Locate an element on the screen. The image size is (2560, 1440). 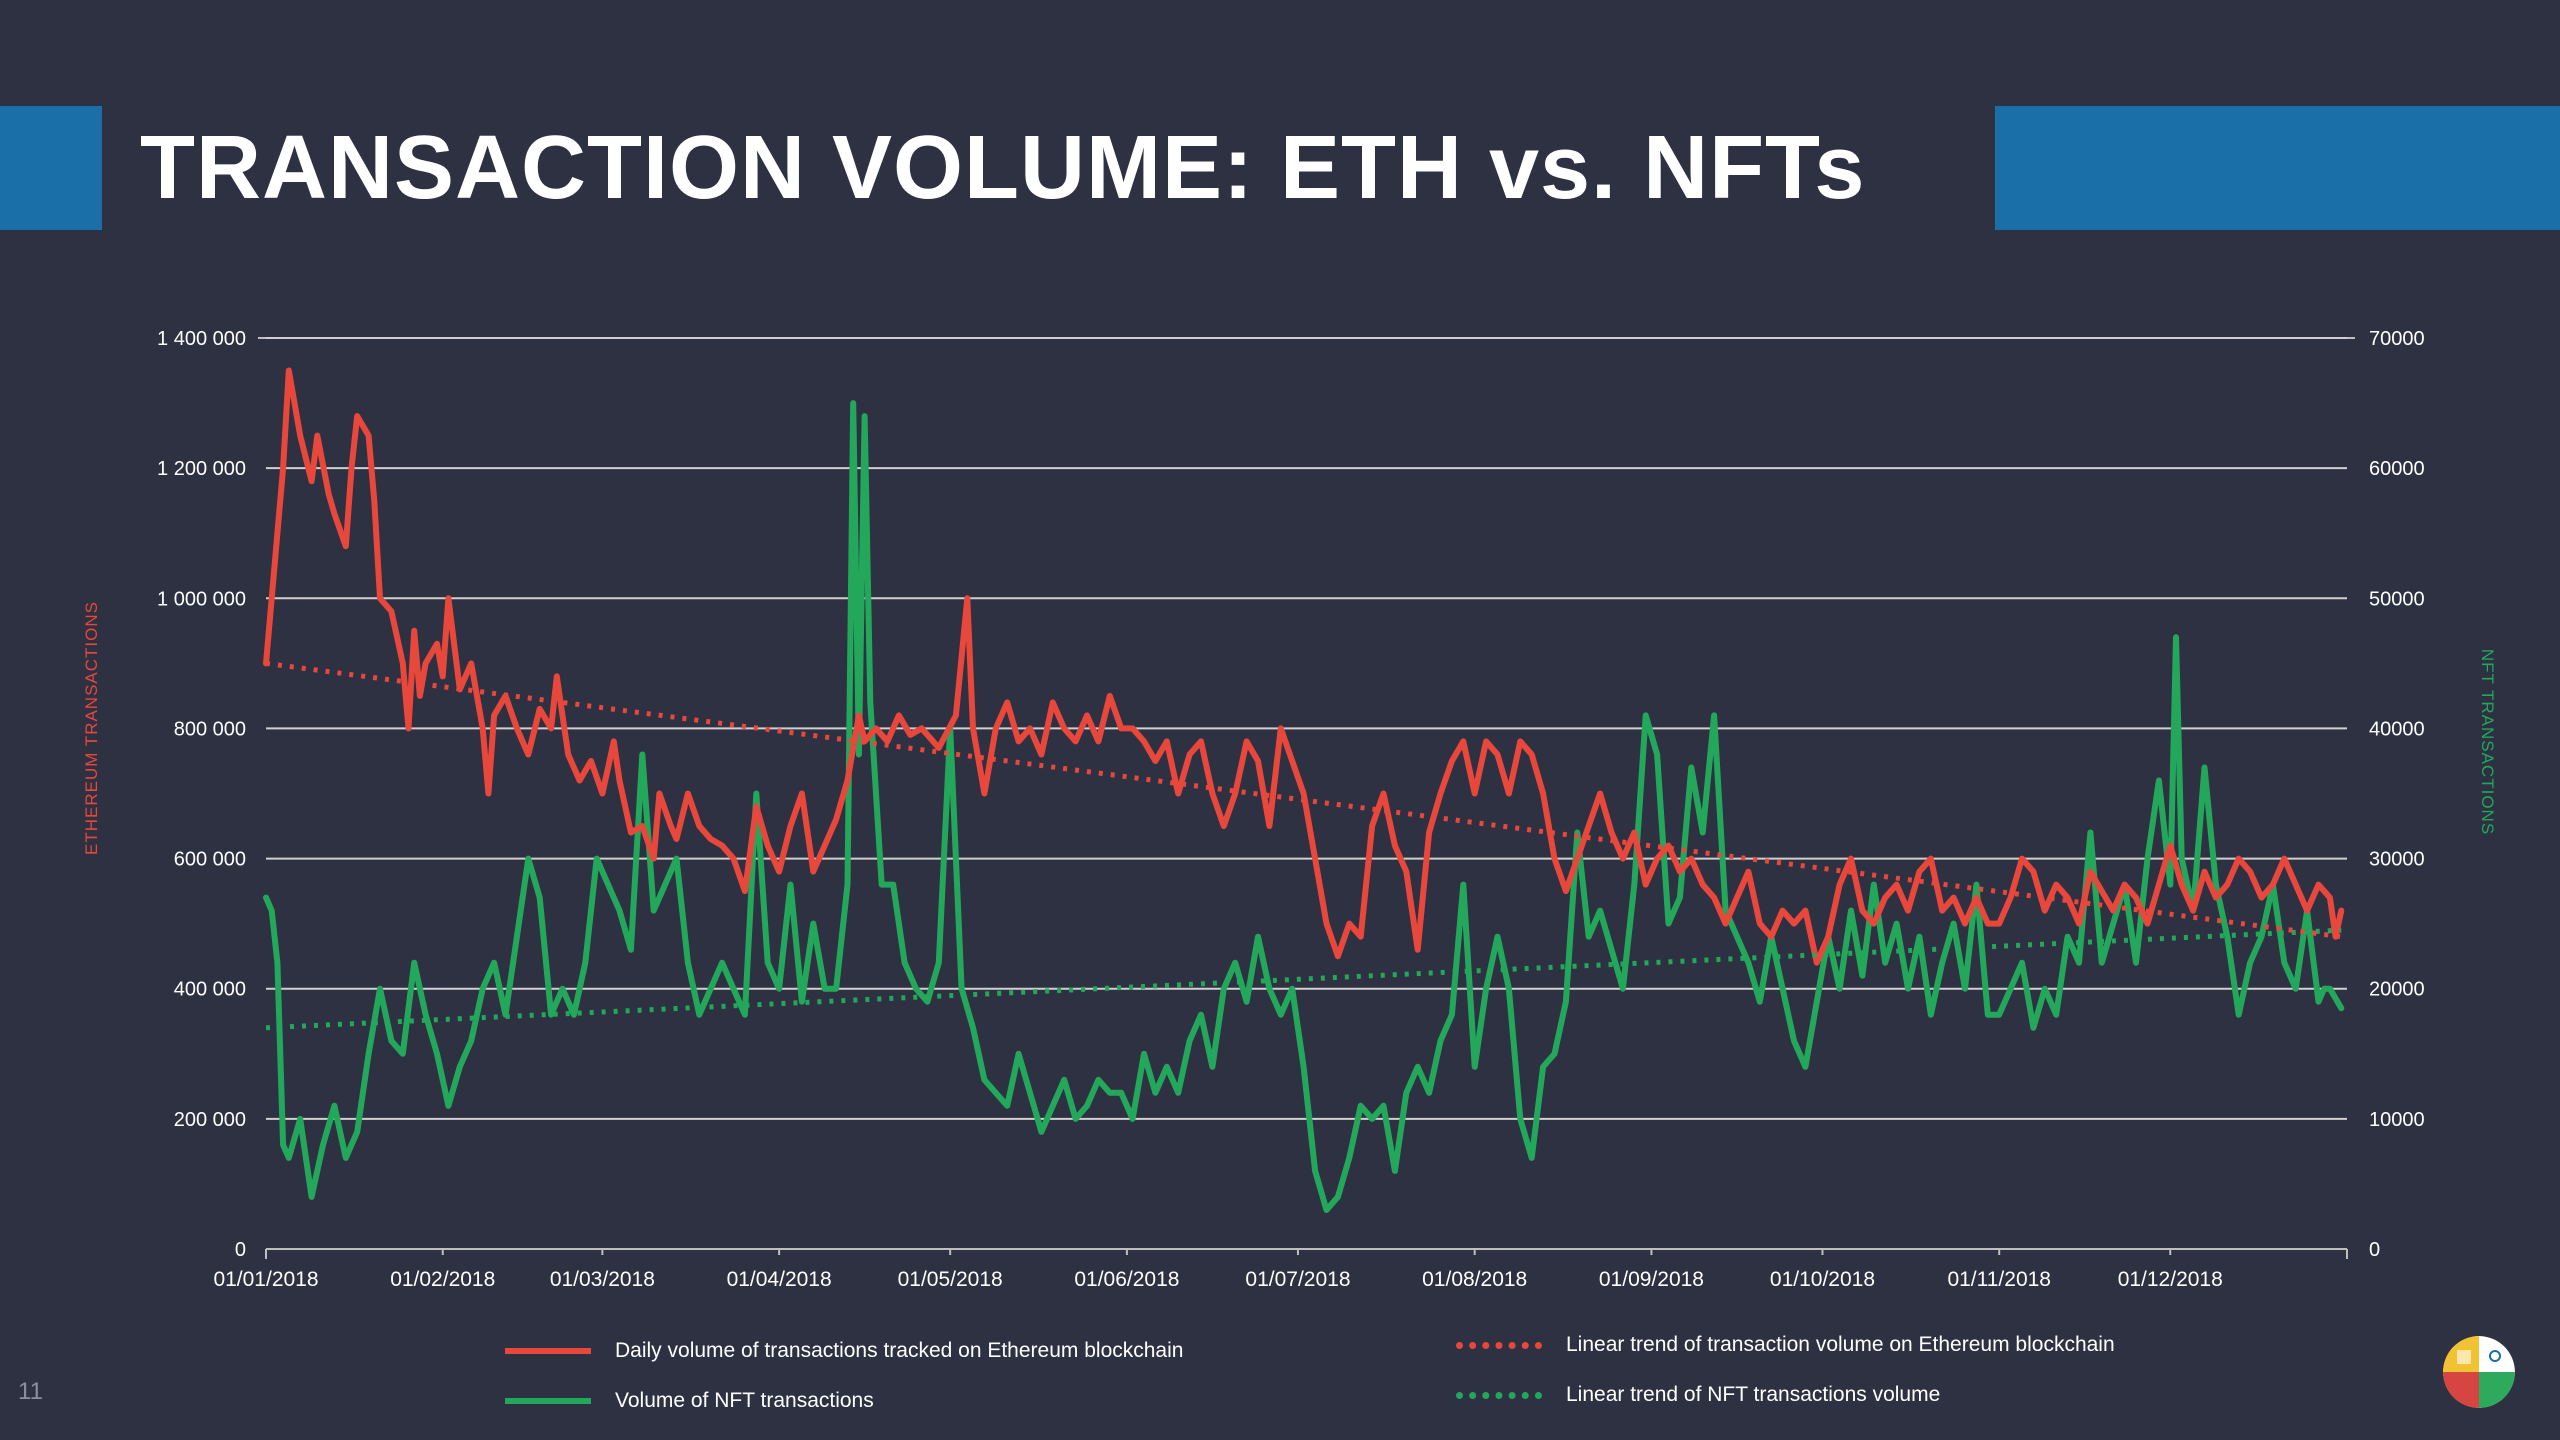
x-tick-label: 01/07/2018 is located at coordinates (1297, 1279).